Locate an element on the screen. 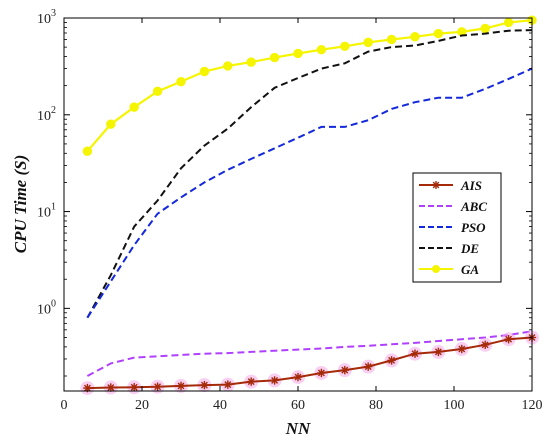 Image resolution: width=550 pixels, height=441 pixels. legend-item-ga: GA is located at coordinates (449, 269).